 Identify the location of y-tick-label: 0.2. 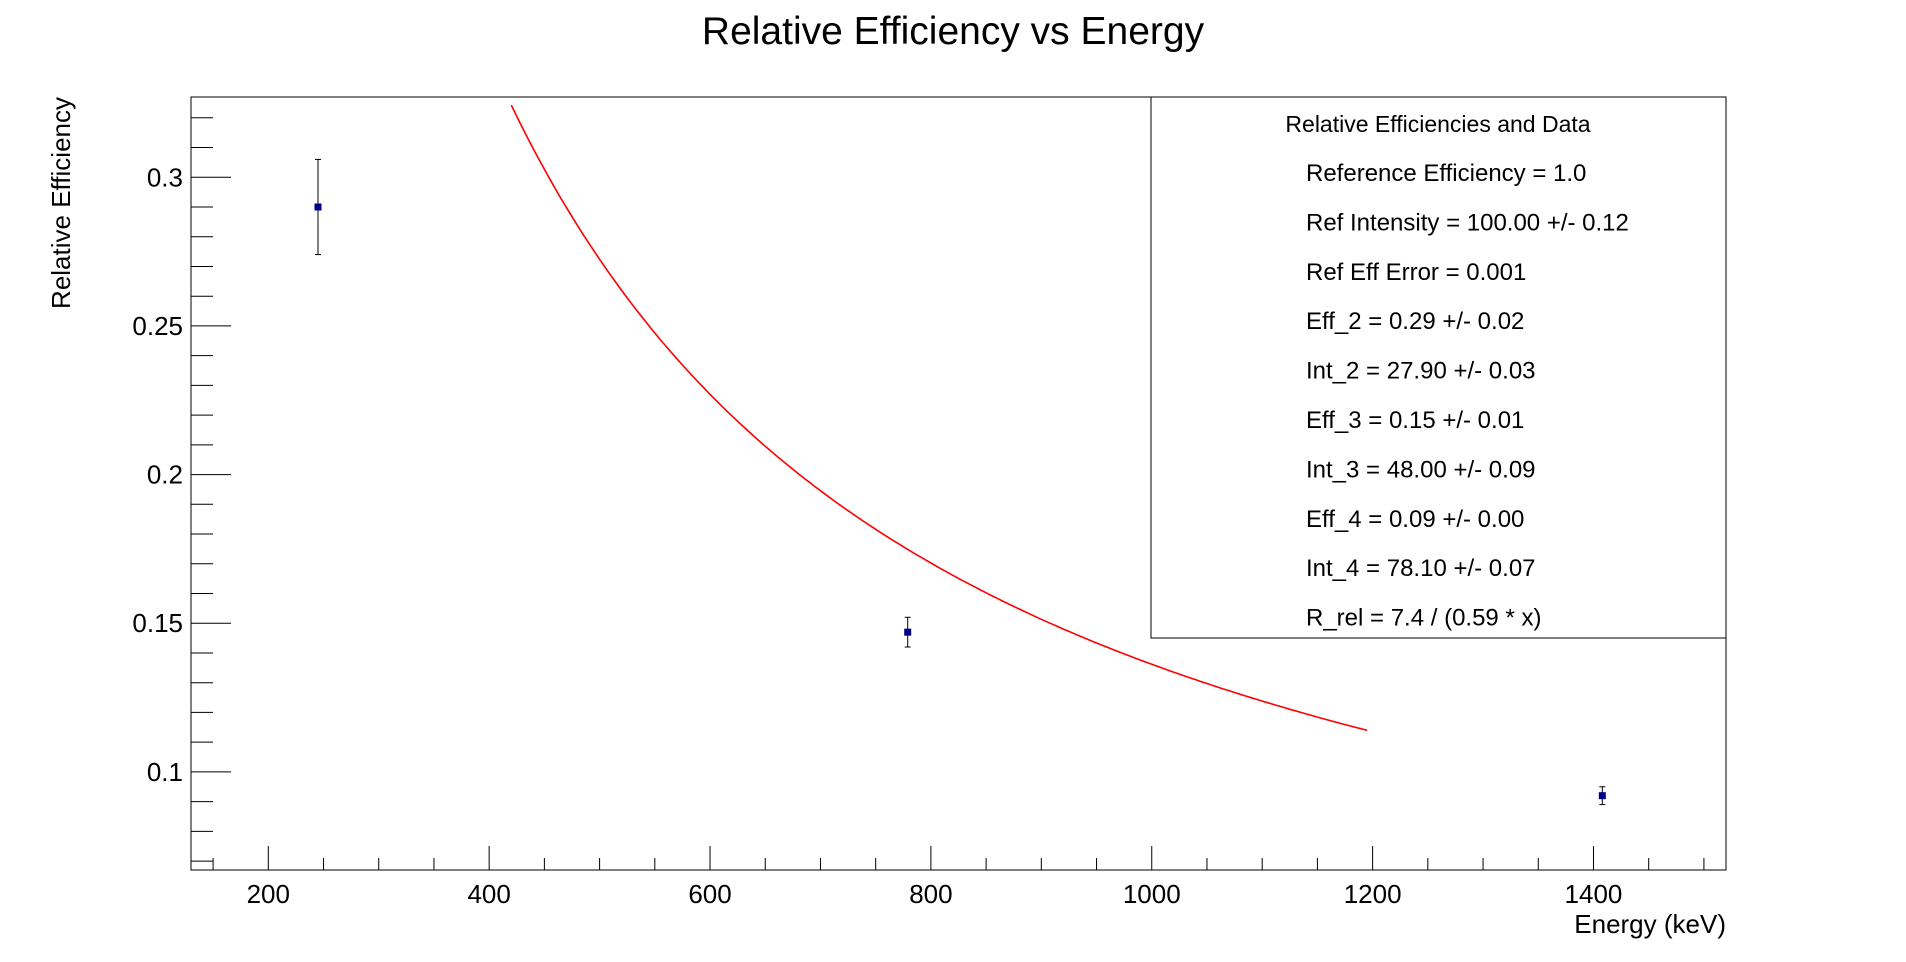
(165, 475).